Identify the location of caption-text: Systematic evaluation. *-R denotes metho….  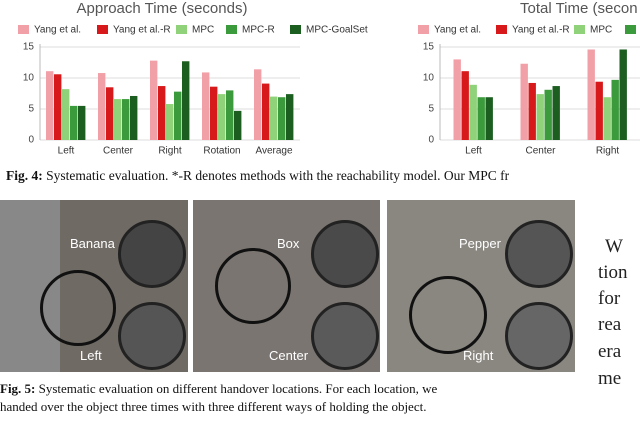
(278, 175).